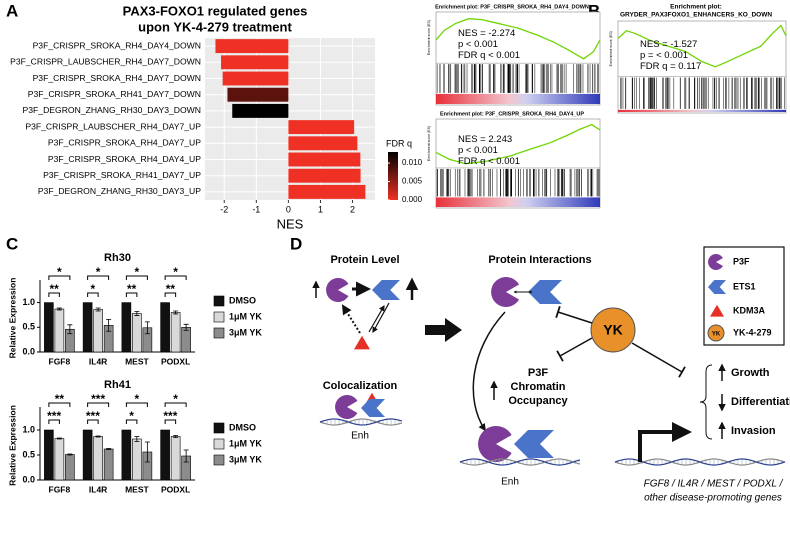  I want to click on x-tick-label: IL4R, so click(98, 489).